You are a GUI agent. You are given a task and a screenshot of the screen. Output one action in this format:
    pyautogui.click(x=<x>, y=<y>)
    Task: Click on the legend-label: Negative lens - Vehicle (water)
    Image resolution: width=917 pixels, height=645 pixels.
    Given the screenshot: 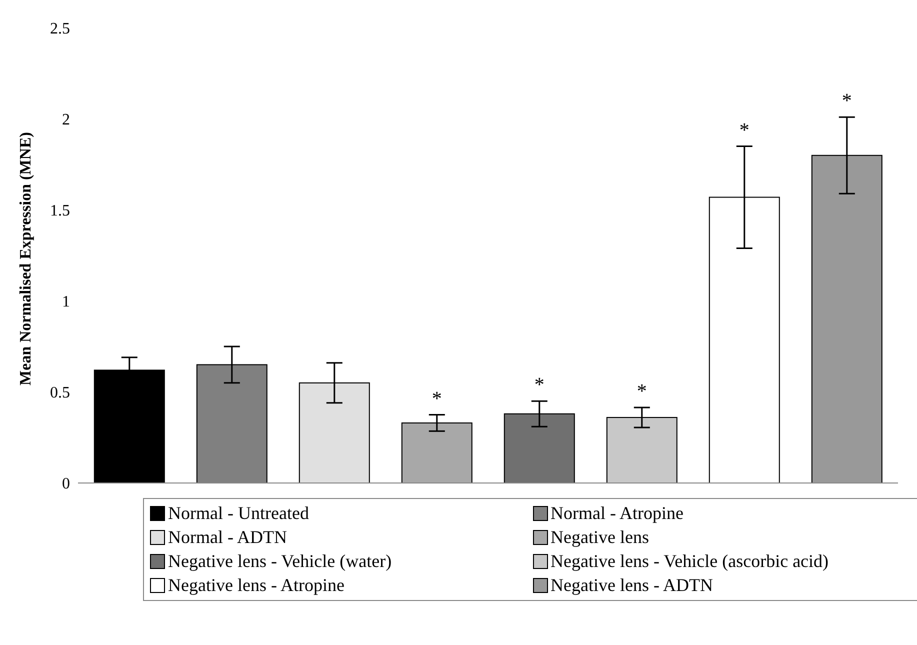 What is the action you would take?
    pyautogui.click(x=280, y=561)
    